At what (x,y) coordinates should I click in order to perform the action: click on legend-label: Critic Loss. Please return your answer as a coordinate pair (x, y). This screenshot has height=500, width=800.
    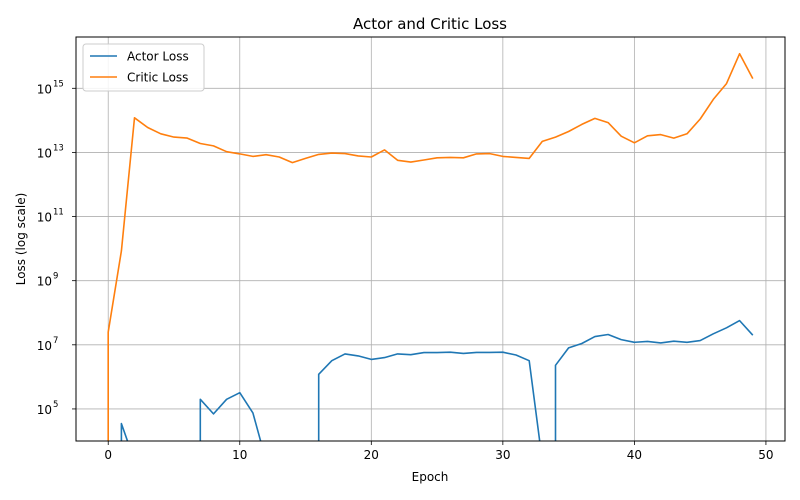
    Looking at the image, I should click on (157, 78).